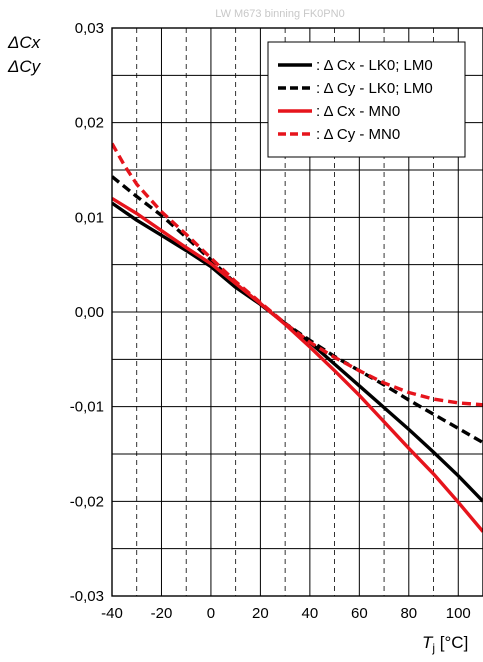  I want to click on chart-title: LW M673 binning FK0PN0, so click(279, 14).